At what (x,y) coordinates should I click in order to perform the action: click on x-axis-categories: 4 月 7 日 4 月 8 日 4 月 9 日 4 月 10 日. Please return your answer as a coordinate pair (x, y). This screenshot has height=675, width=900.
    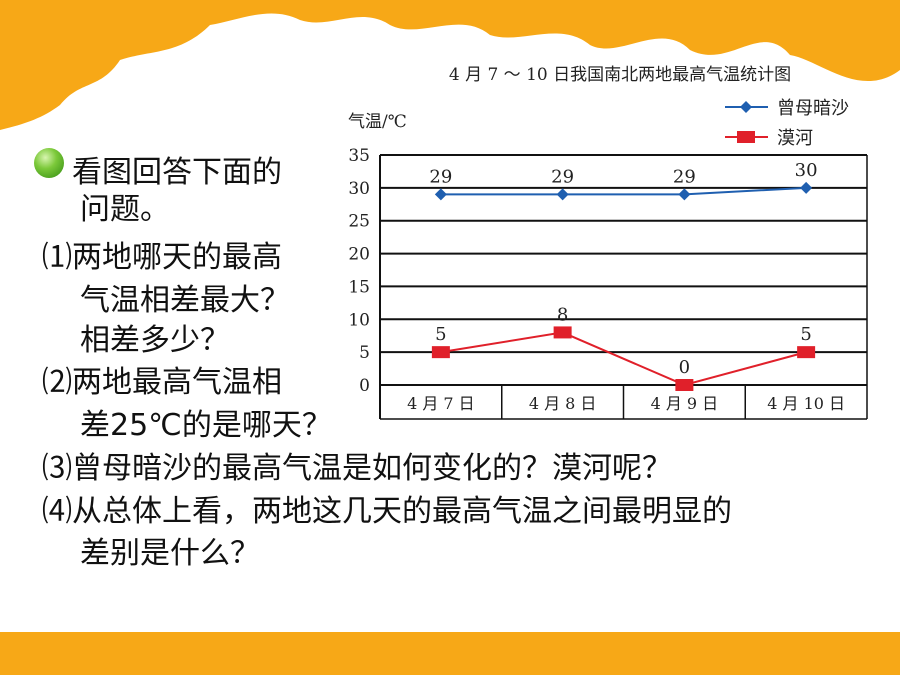
    Looking at the image, I should click on (626, 403).